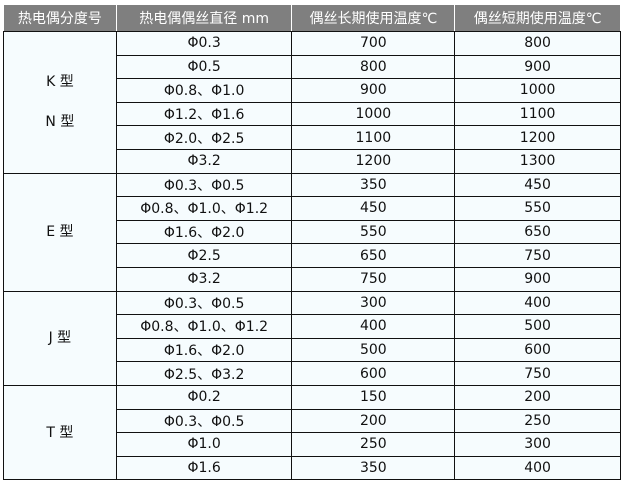 The image size is (625, 487). I want to click on table-row: Φ3.2 750 900, so click(312, 279).